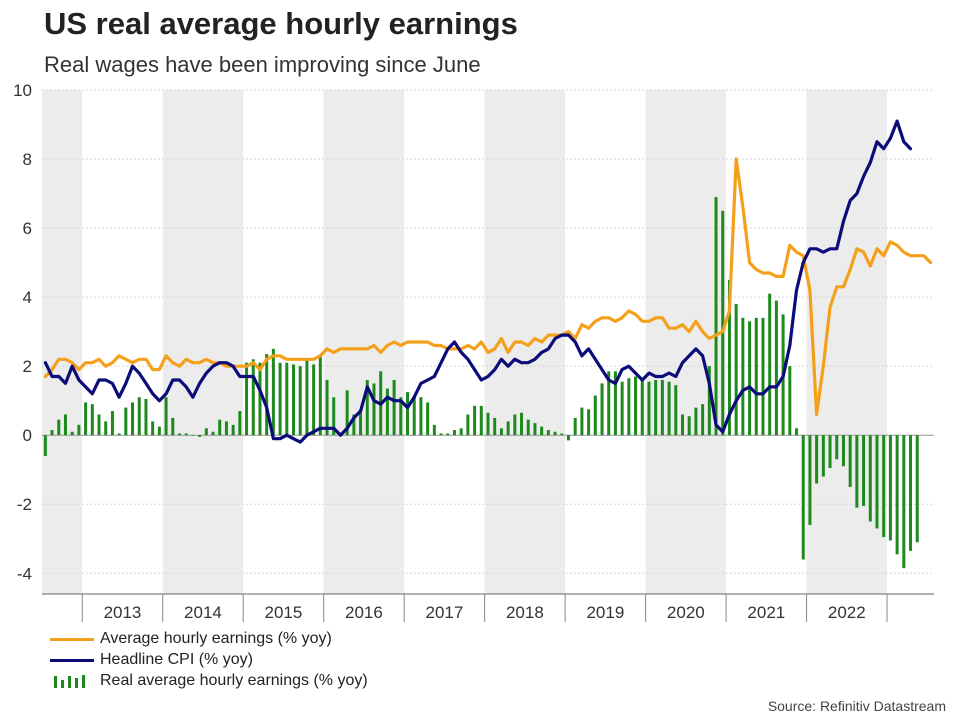  I want to click on legend-item-cpi: Headline CPI (% yoy), so click(209, 659).